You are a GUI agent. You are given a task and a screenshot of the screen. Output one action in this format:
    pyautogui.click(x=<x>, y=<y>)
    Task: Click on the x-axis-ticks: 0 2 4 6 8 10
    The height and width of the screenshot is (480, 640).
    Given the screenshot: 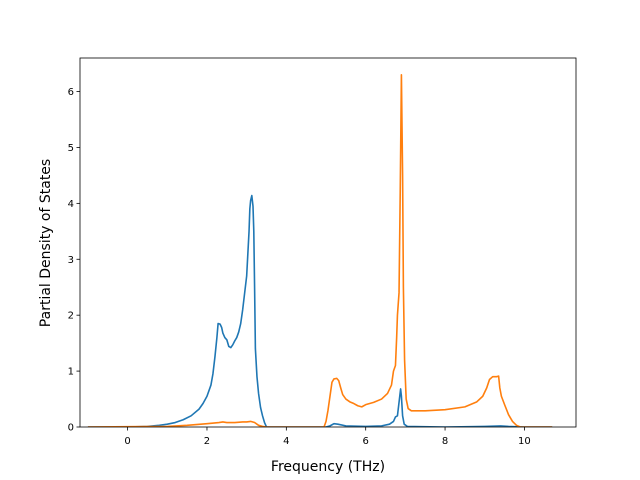 What is the action you would take?
    pyautogui.click(x=327, y=437)
    